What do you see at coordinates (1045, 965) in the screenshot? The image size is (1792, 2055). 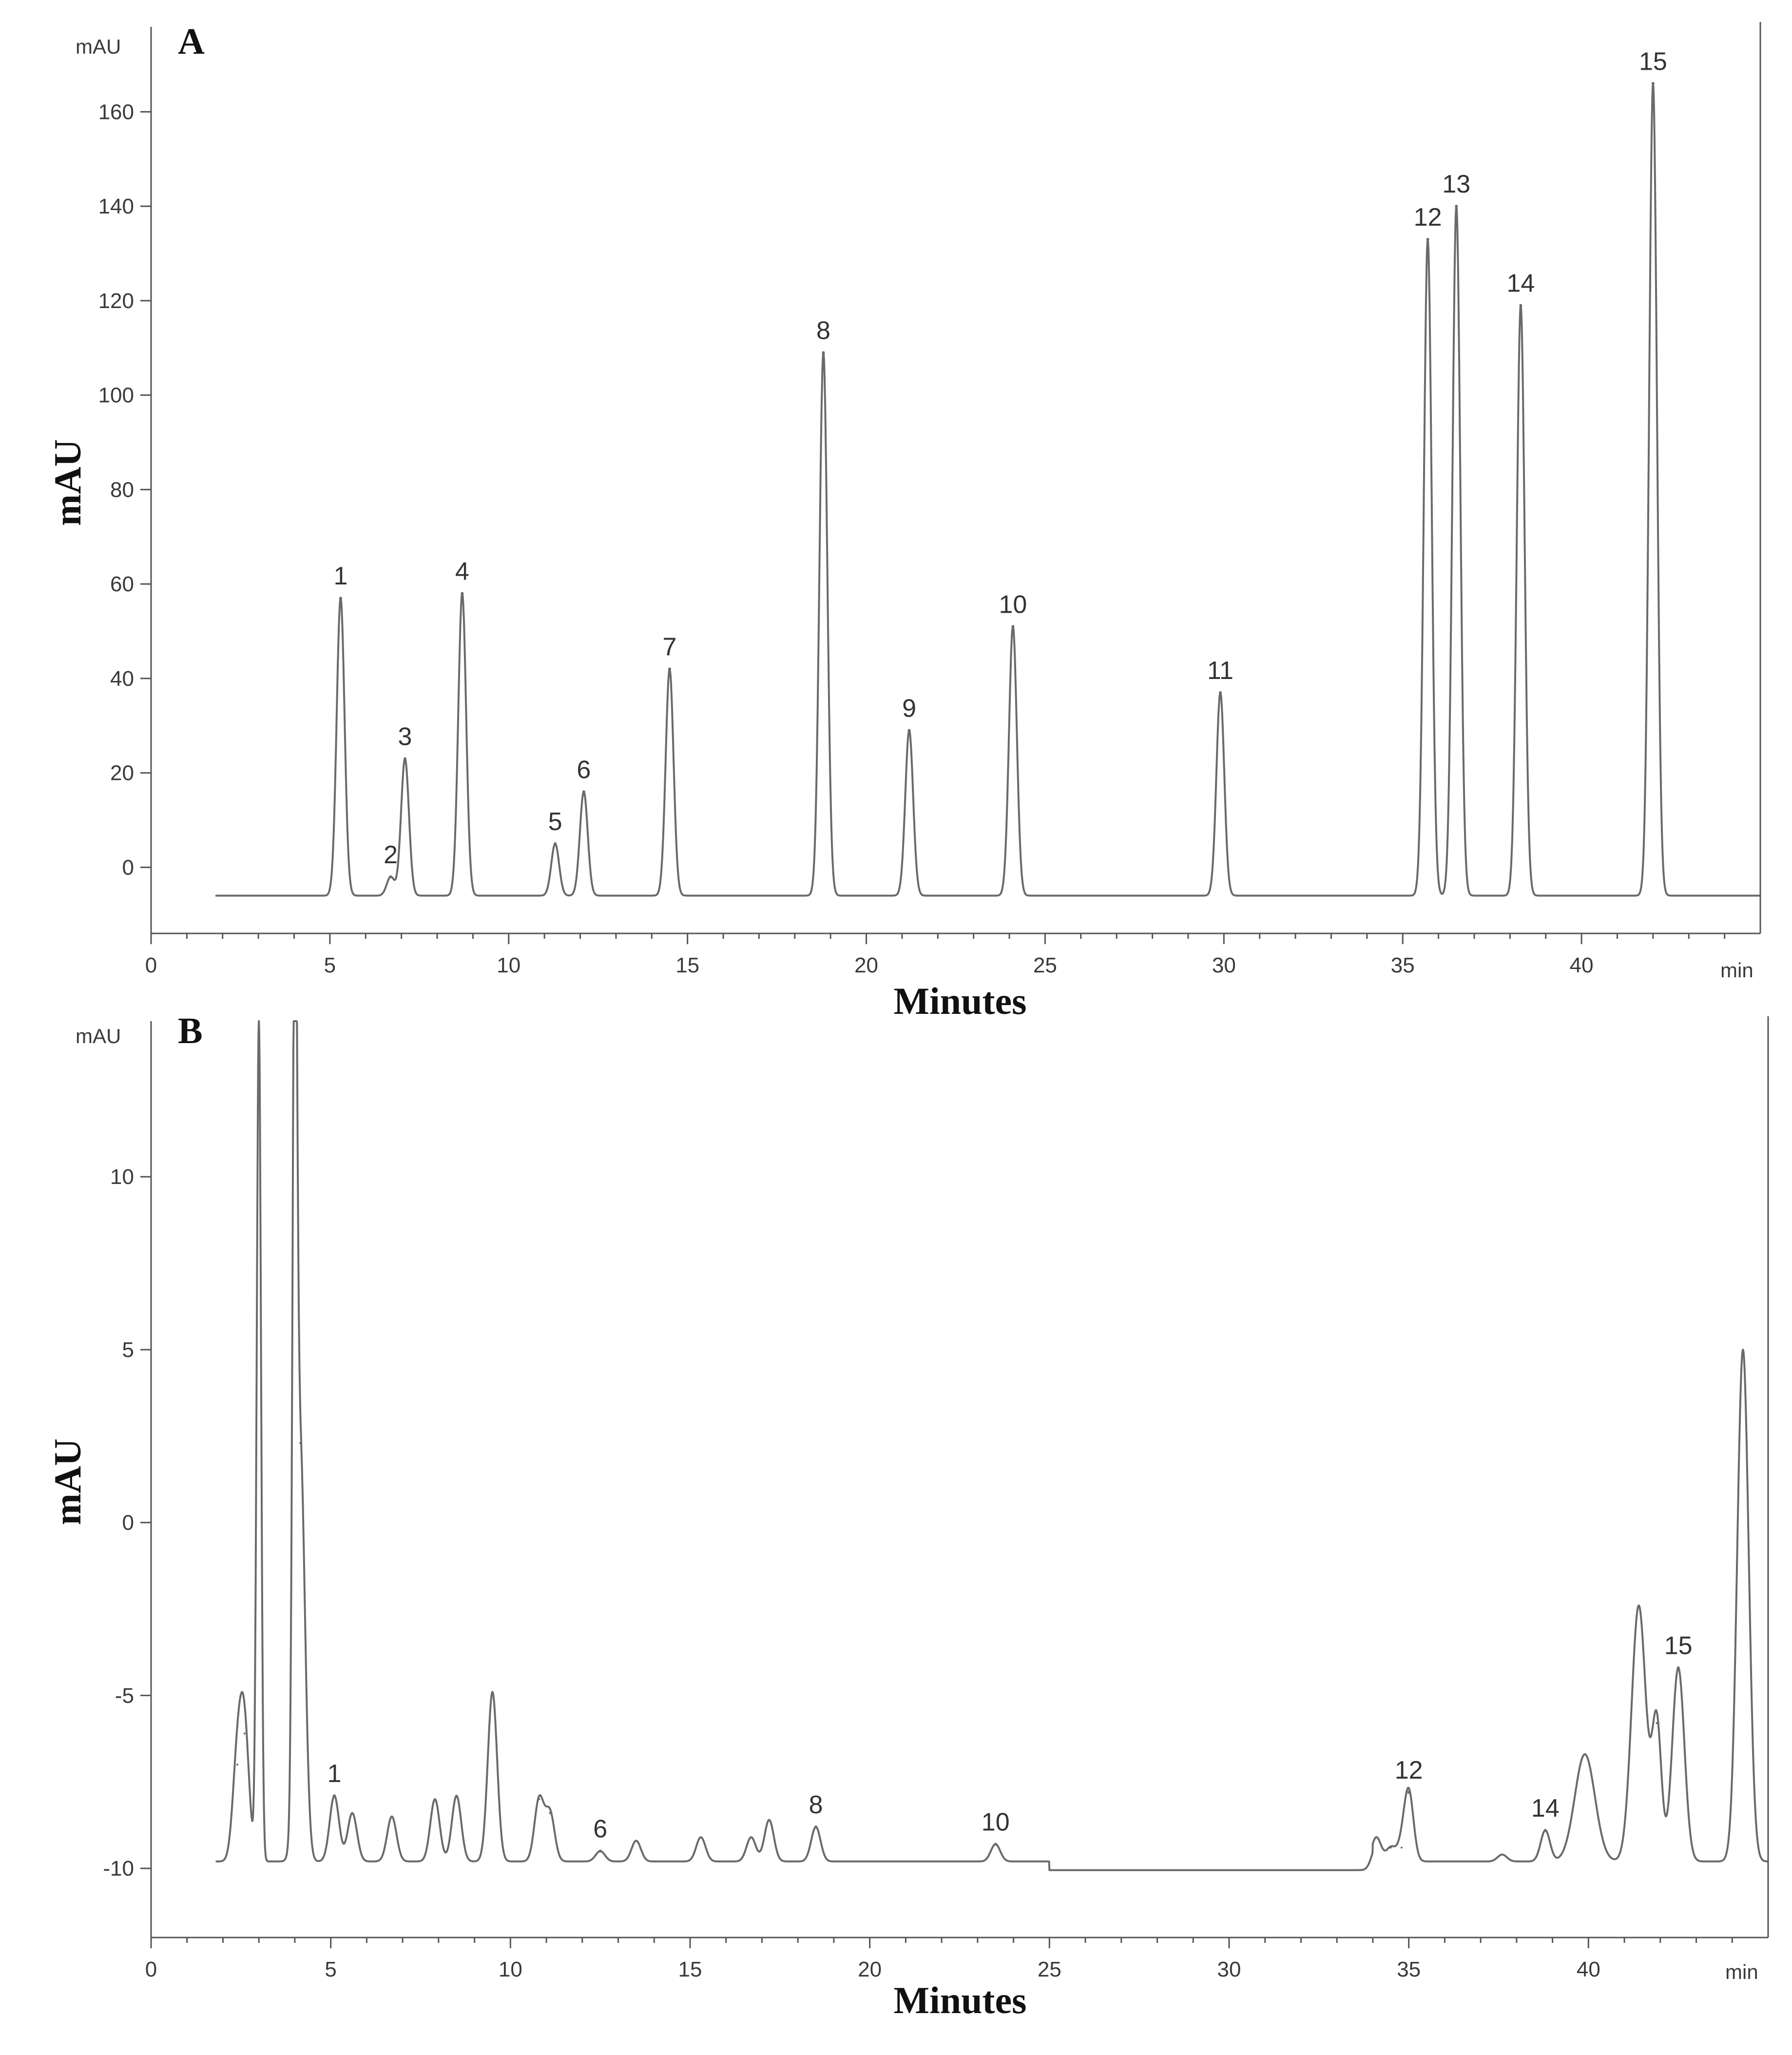 I see `panel-a-x-tick-label: 25` at bounding box center [1045, 965].